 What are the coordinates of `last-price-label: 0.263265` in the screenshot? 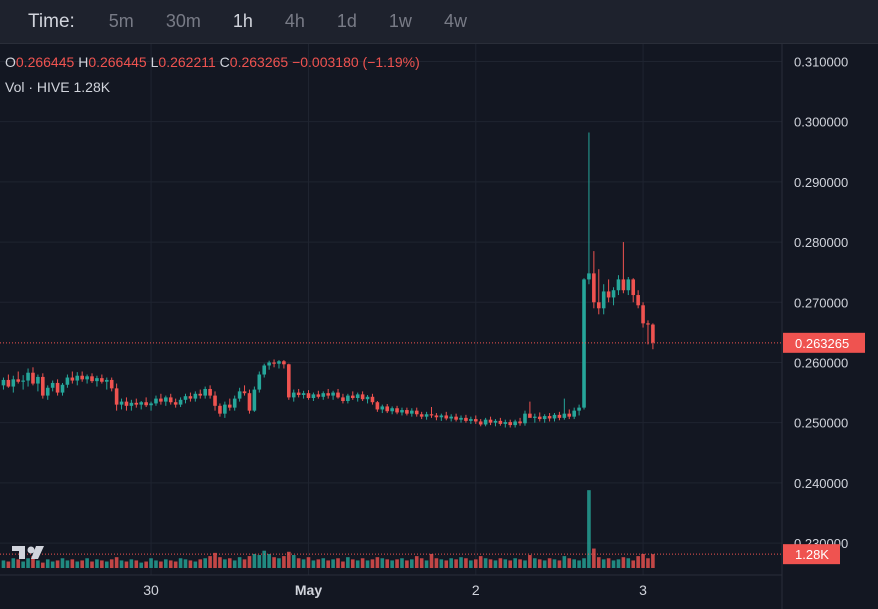 It's located at (822, 343).